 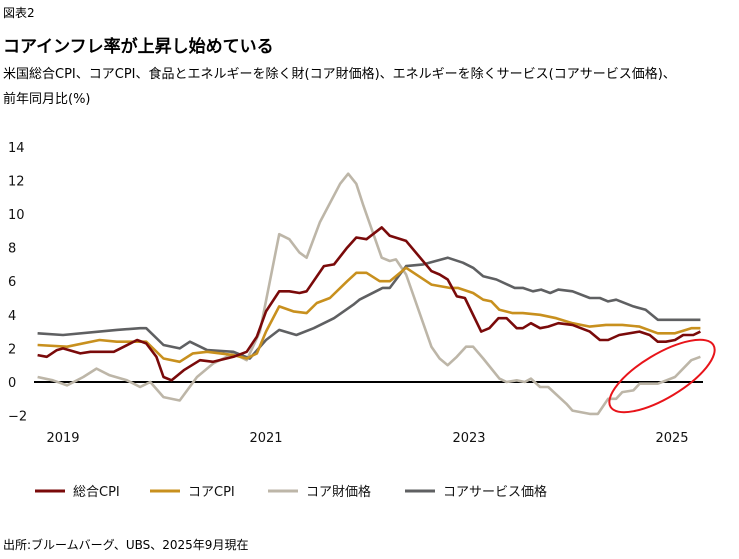 What do you see at coordinates (12, 316) in the screenshot?
I see `y-tick-label: 4` at bounding box center [12, 316].